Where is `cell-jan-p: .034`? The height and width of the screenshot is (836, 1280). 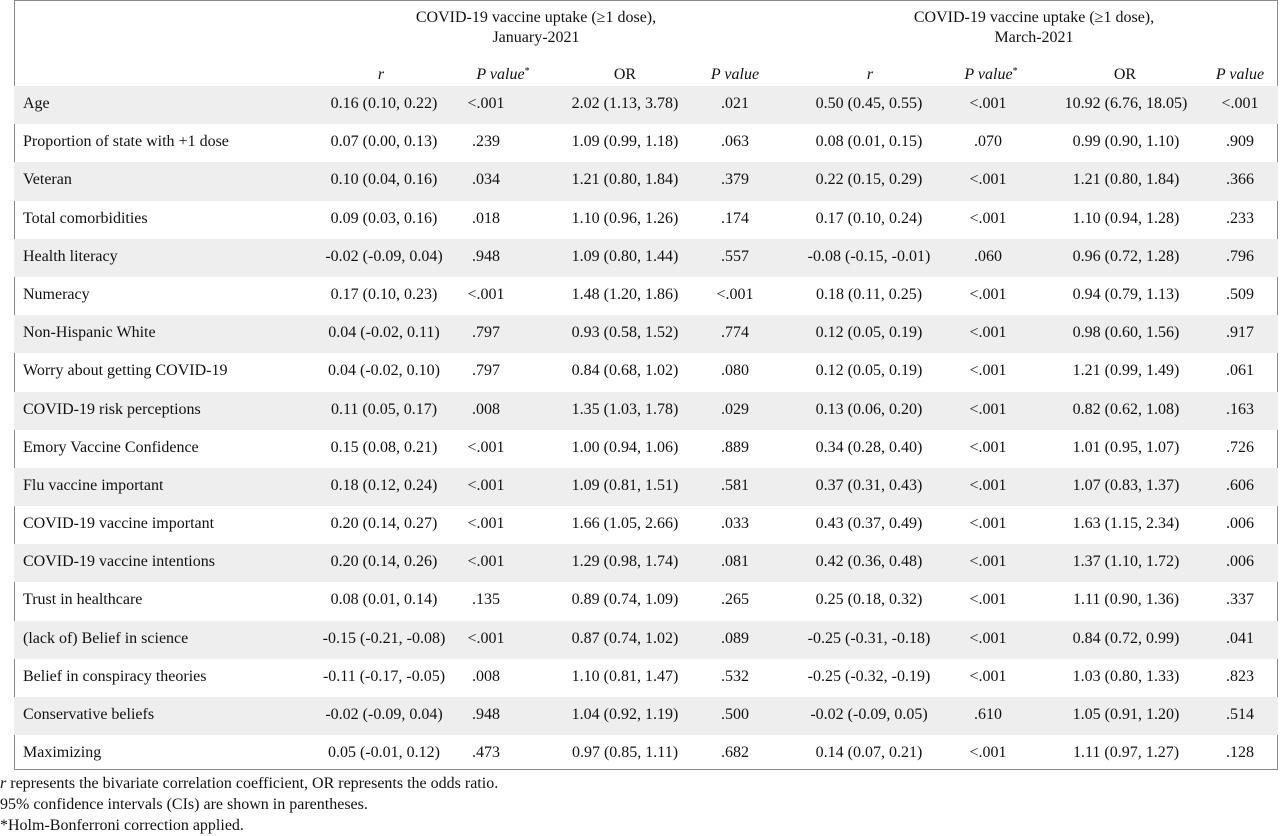
cell-jan-p: .034 is located at coordinates (486, 180).